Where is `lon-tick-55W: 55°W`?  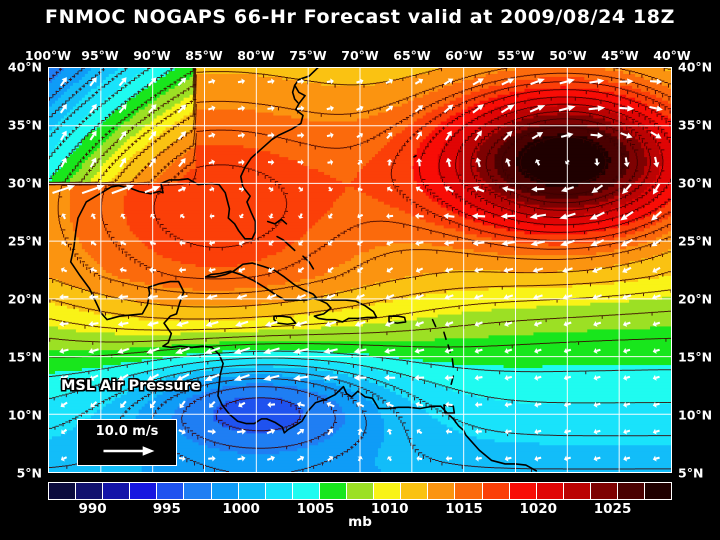 lon-tick-55W: 55°W is located at coordinates (516, 55).